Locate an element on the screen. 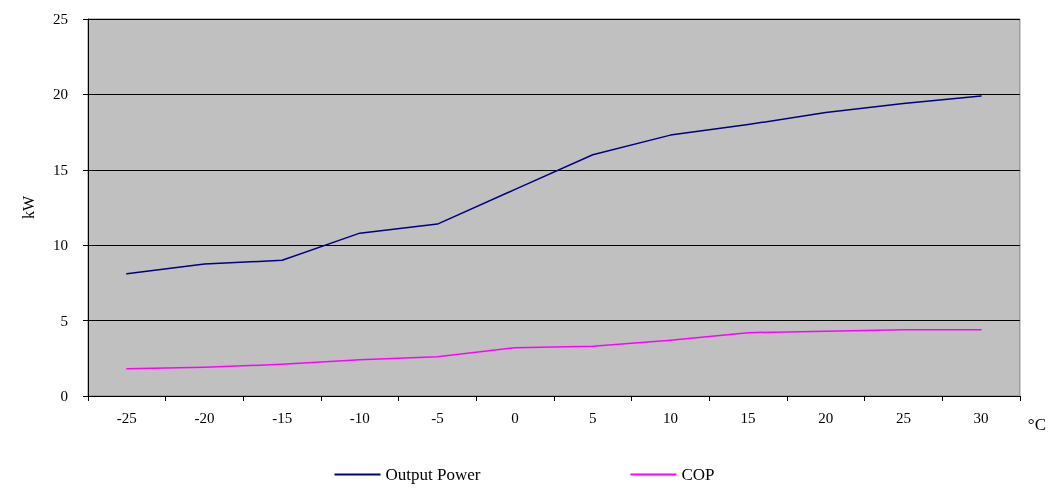 This screenshot has height=490, width=1049. x-tick-label: -5 is located at coordinates (437, 417).